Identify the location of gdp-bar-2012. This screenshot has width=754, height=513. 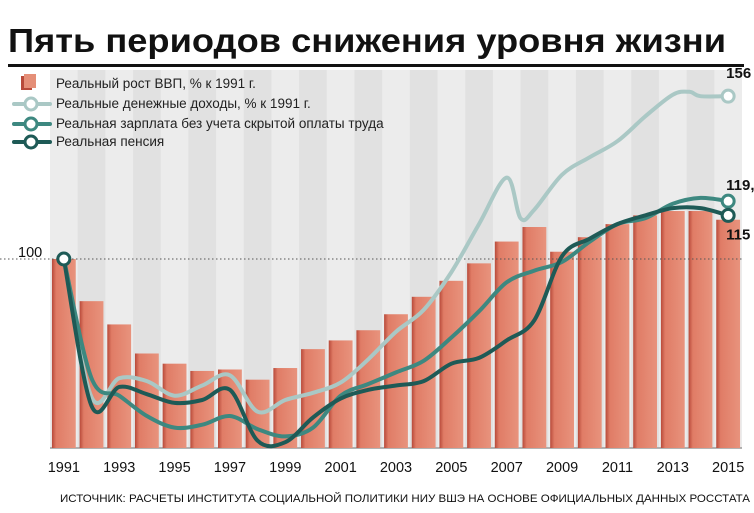
(645, 331).